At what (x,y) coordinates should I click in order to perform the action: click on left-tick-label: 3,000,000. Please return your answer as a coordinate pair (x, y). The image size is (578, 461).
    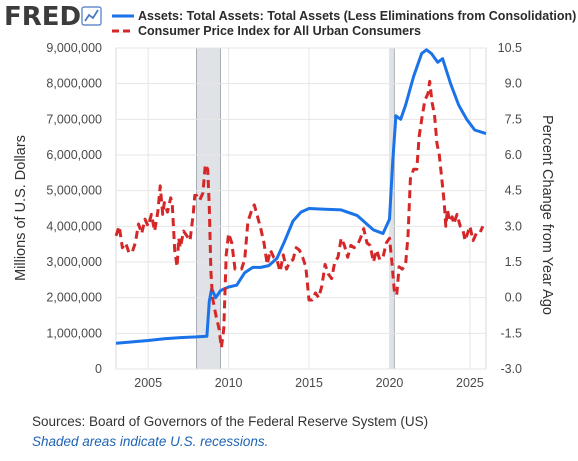
    Looking at the image, I should click on (74, 262).